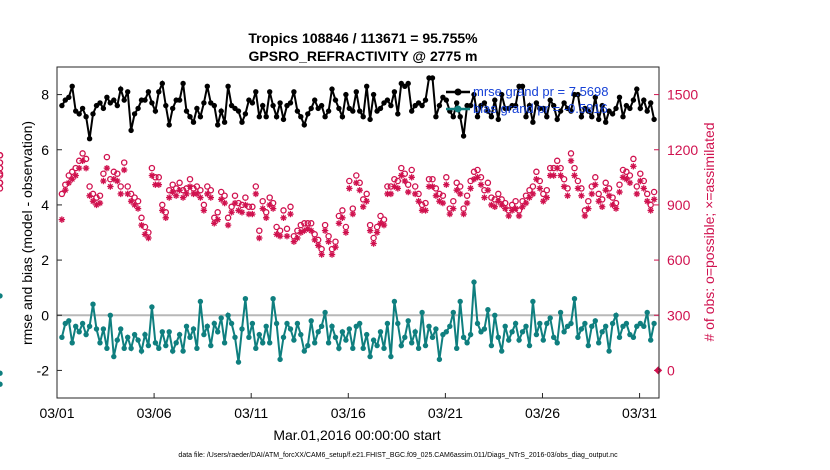 Image resolution: width=830 pixels, height=470 pixels. I want to click on legend-rmse-marker, so click(458, 92).